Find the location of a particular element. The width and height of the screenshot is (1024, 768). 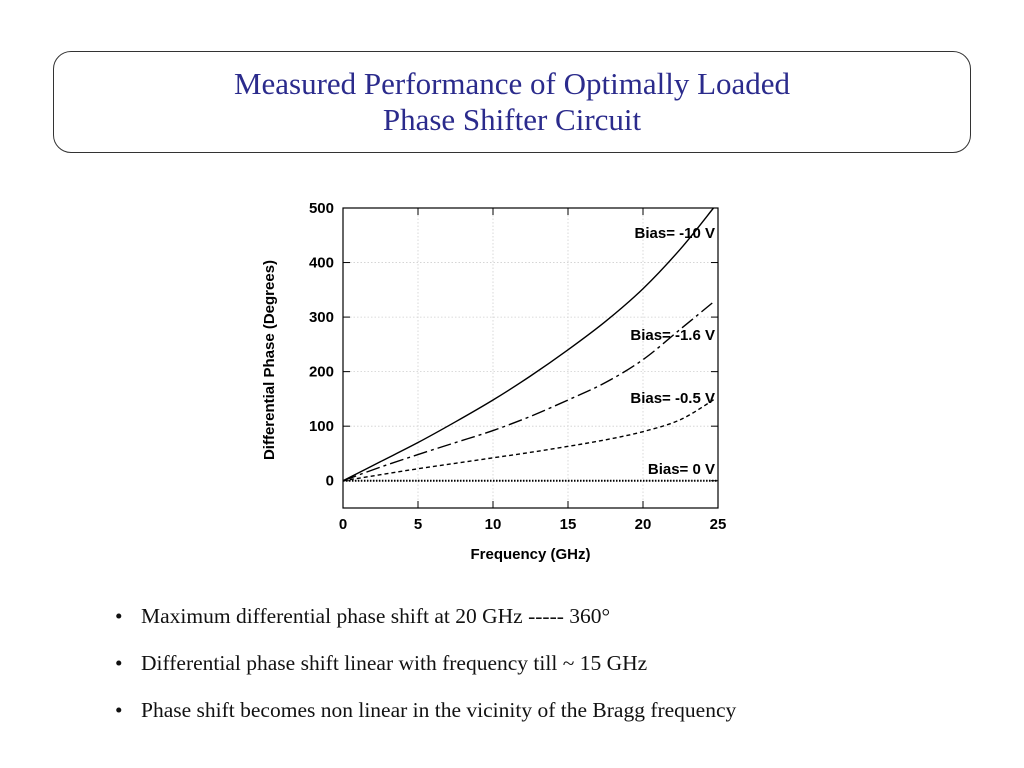

series-annotation: Bias= 0 V is located at coordinates (681, 469).